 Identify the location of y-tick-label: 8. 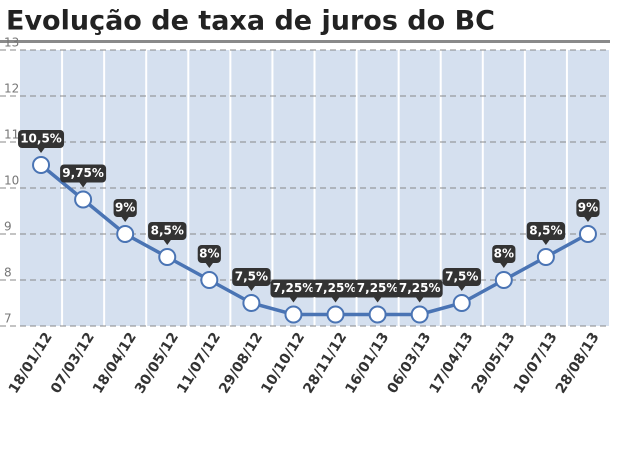
(8, 273).